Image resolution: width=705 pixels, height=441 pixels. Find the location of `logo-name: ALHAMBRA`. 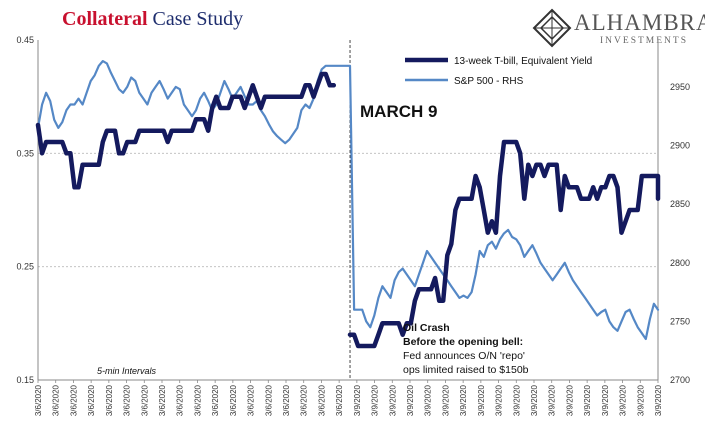

logo-name: ALHAMBRA is located at coordinates (639, 22).